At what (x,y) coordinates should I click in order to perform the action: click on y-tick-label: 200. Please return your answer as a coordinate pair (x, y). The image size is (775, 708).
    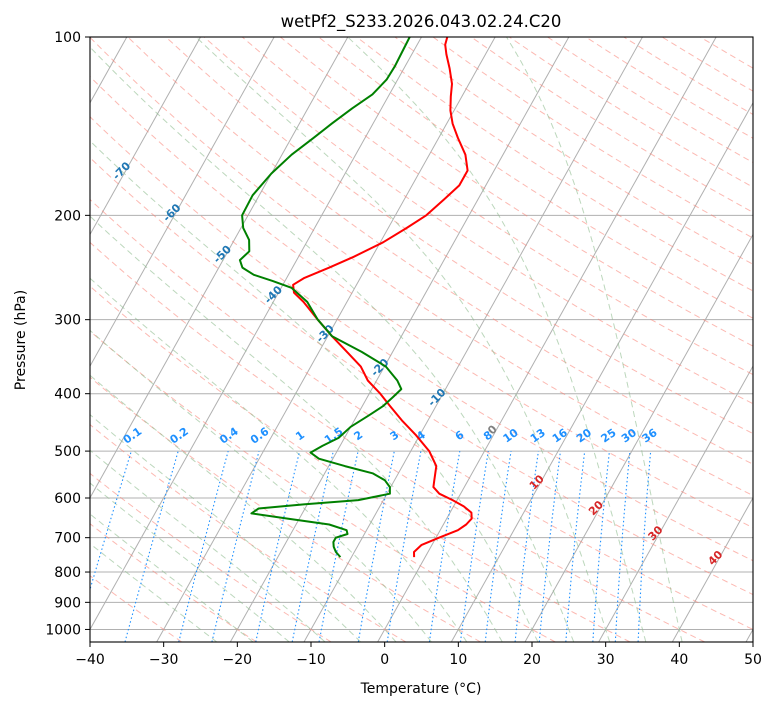
    Looking at the image, I should click on (67, 216).